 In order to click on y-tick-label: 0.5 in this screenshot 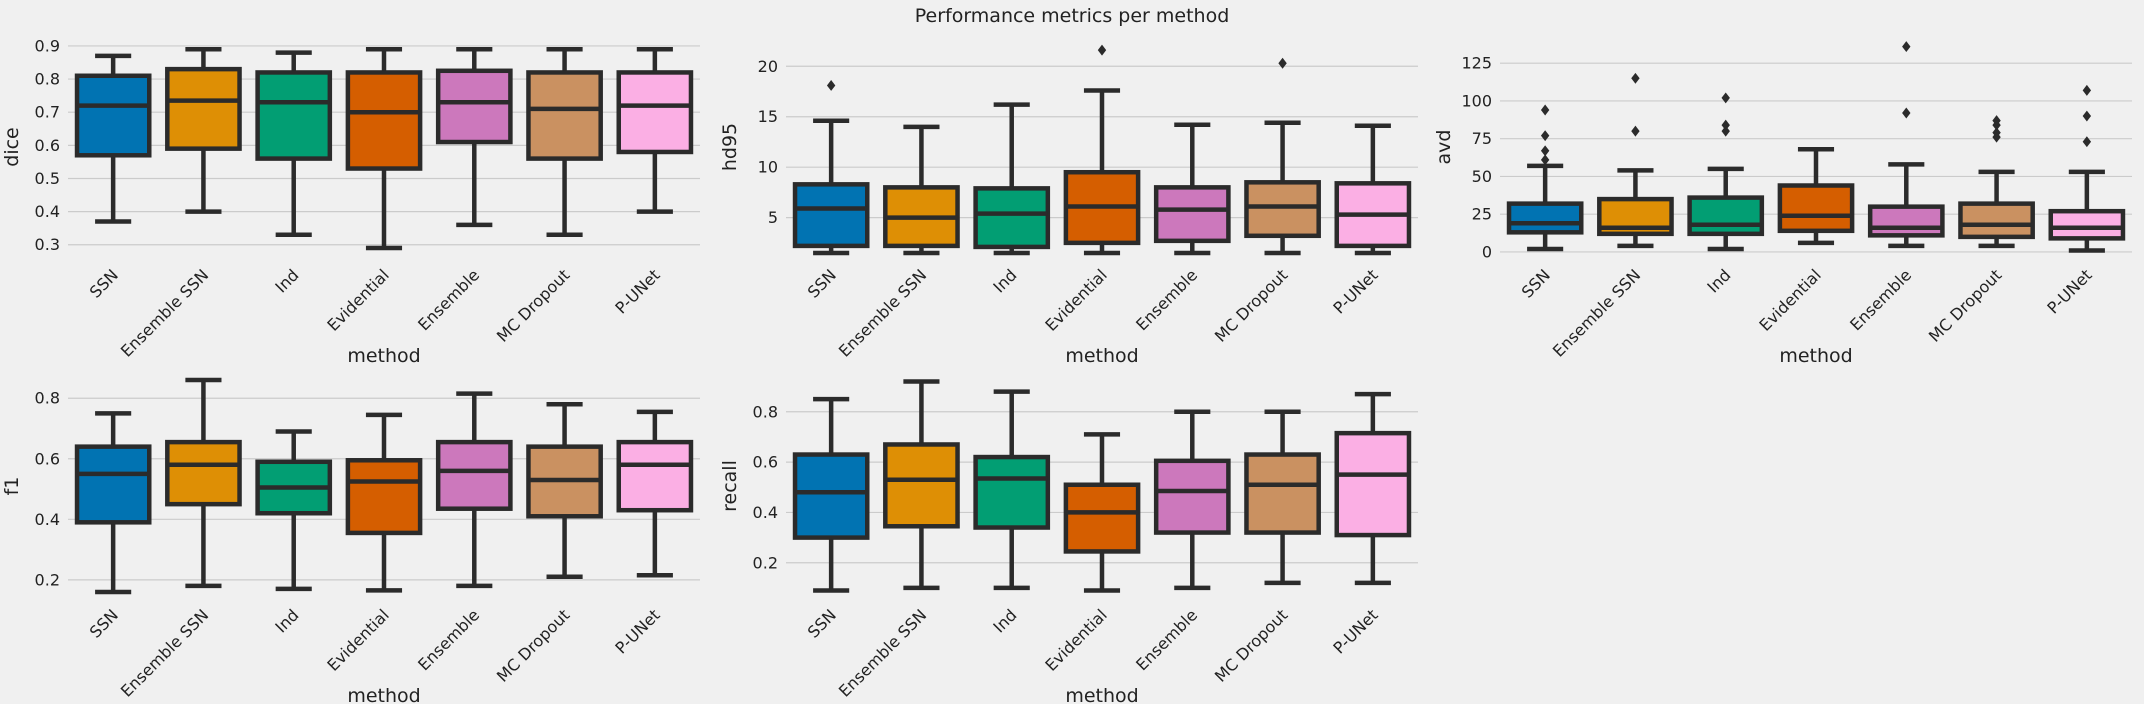, I will do `click(47, 178)`.